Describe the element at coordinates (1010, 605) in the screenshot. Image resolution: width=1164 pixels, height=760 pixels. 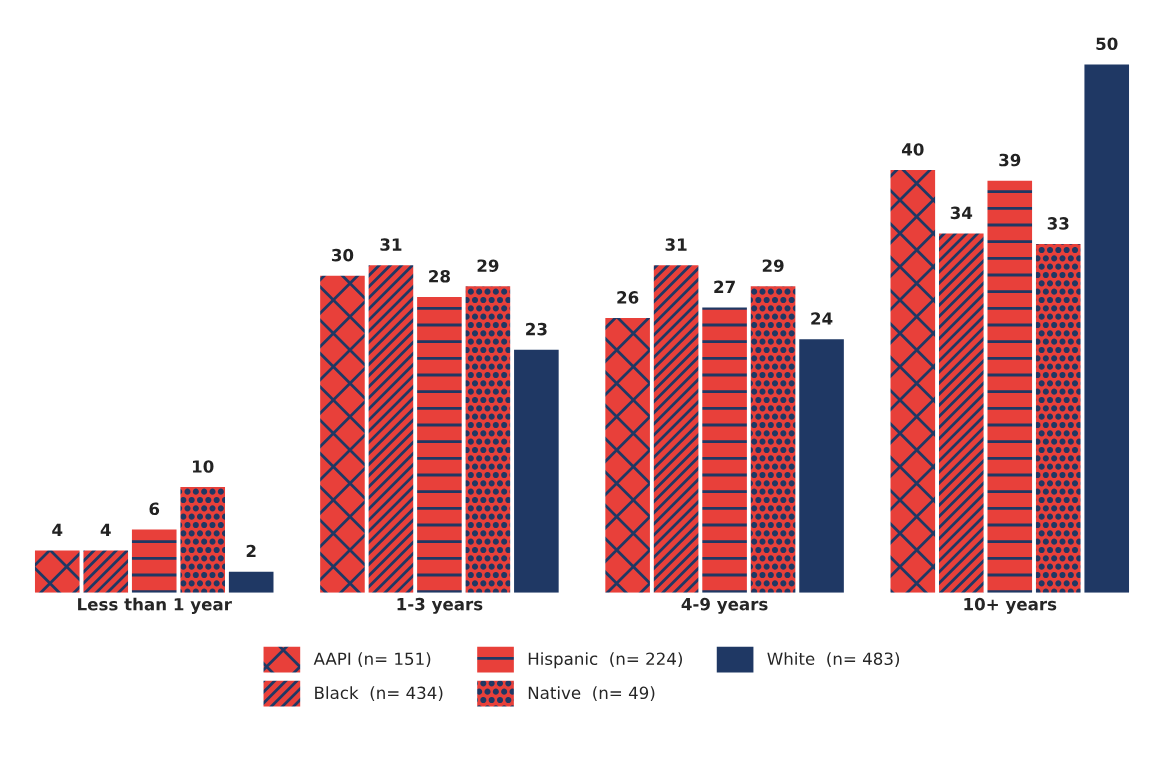
I see `x-tick-label: 10+ years` at that location.